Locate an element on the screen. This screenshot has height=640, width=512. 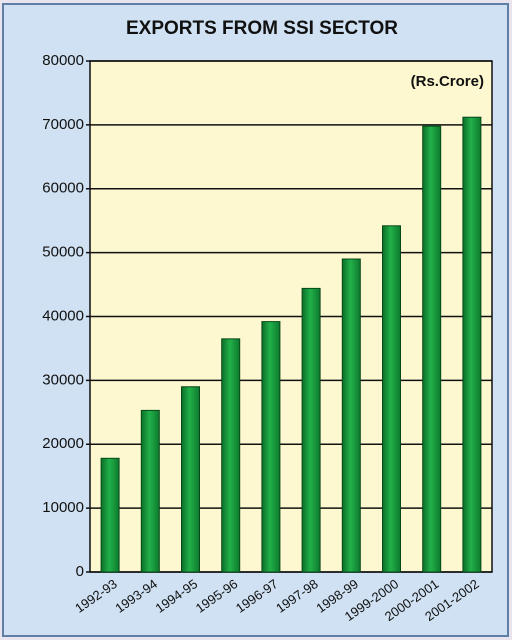
y-tick-label: 10000 is located at coordinates (63, 507).